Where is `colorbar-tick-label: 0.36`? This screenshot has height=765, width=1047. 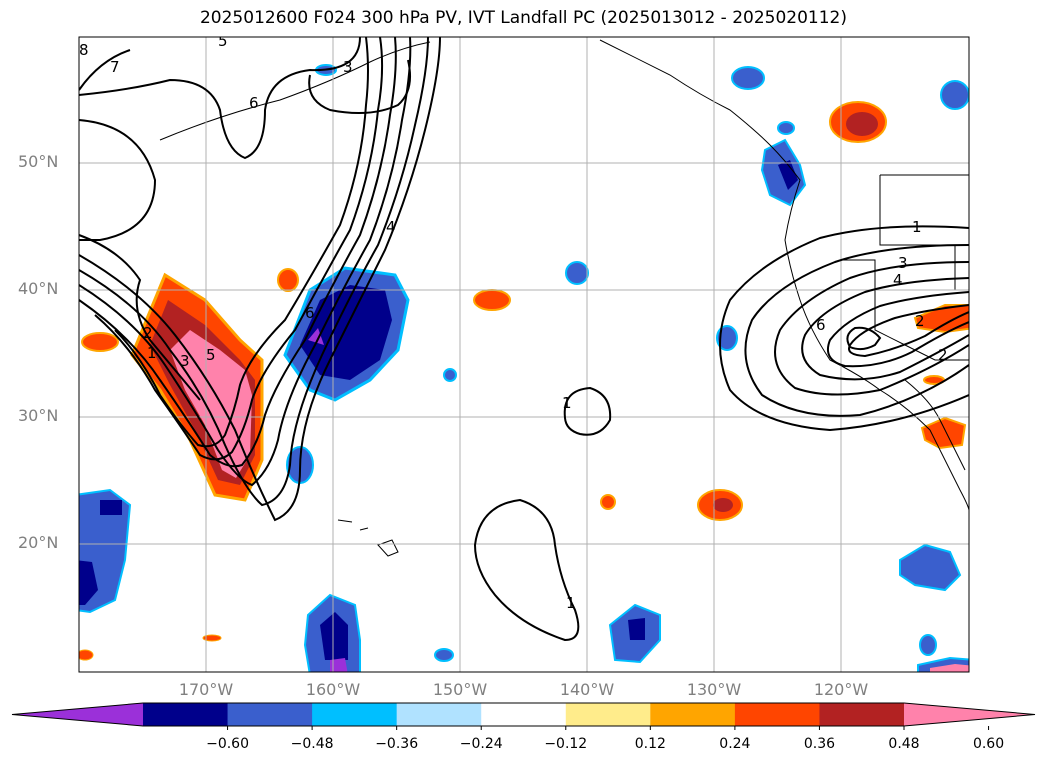 colorbar-tick-label: 0.36 is located at coordinates (819, 744).